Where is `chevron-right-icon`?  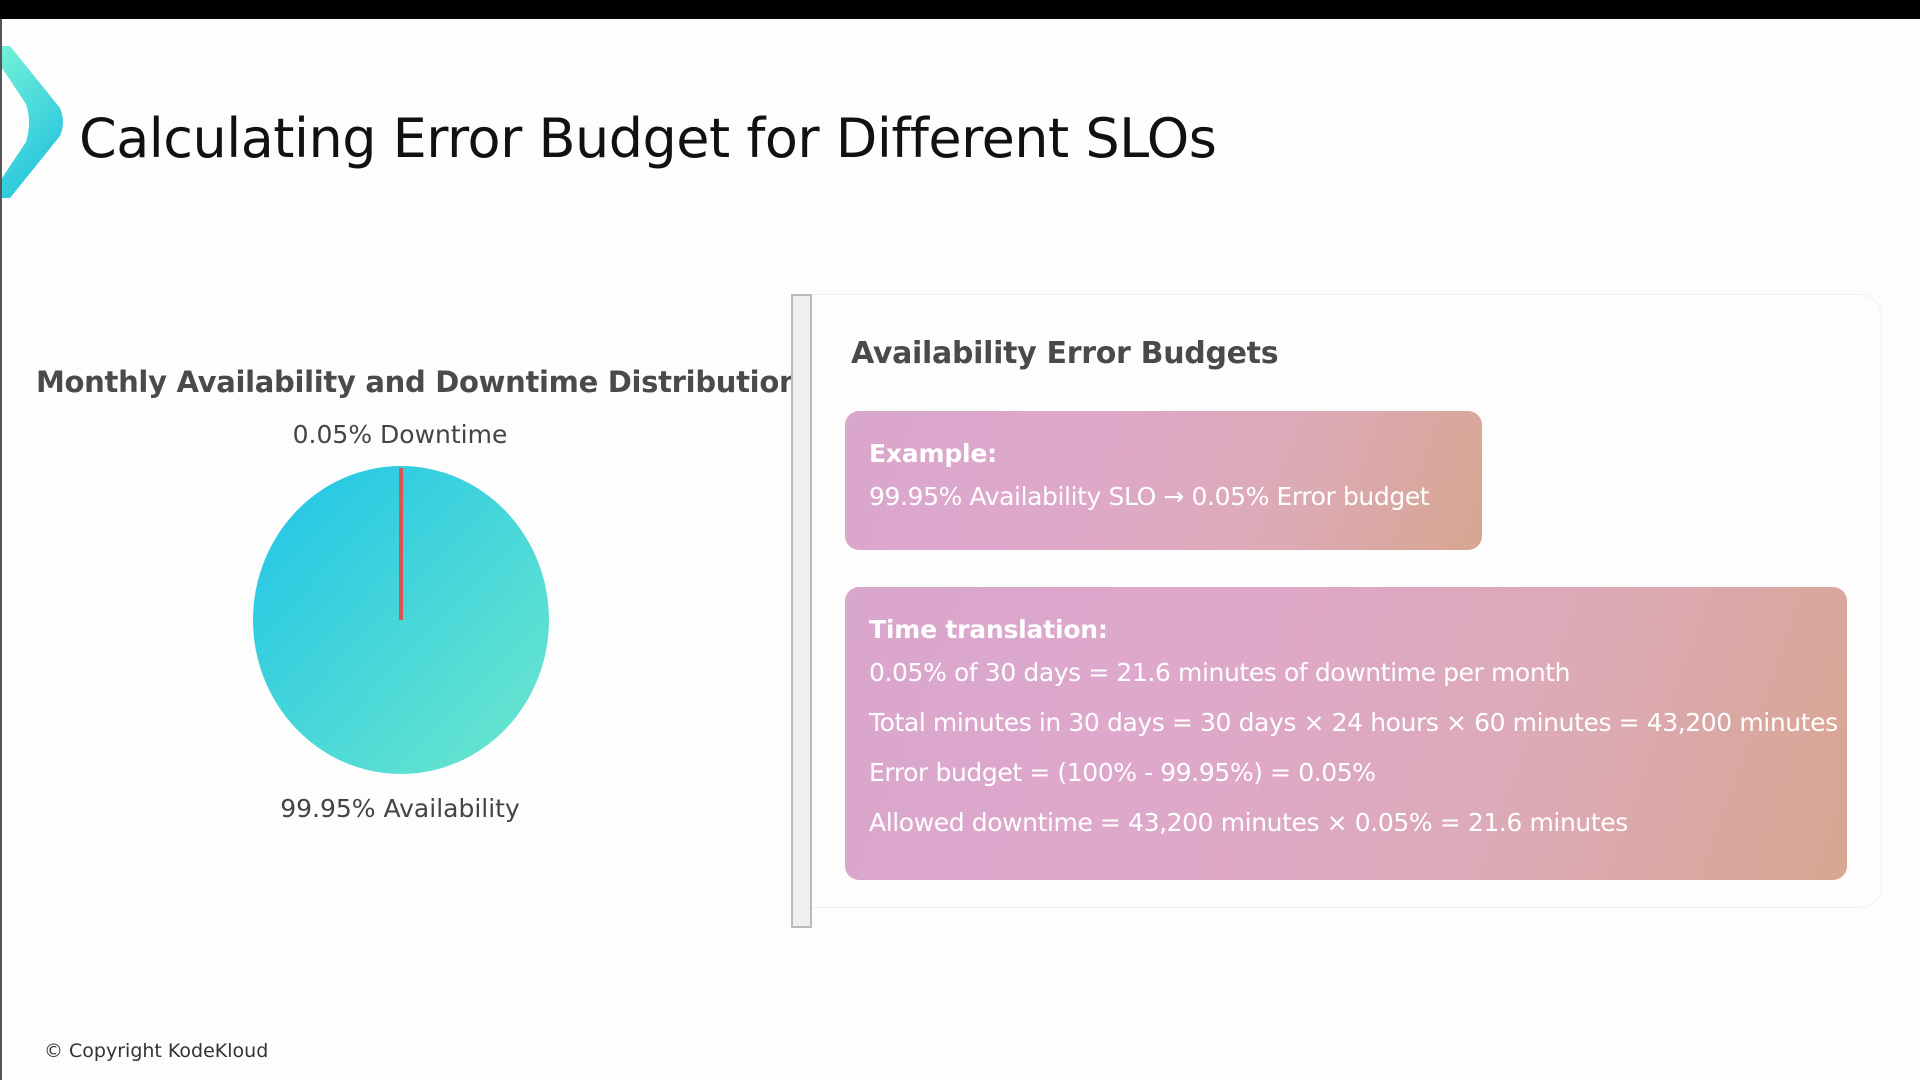
chevron-right-icon is located at coordinates (32, 122).